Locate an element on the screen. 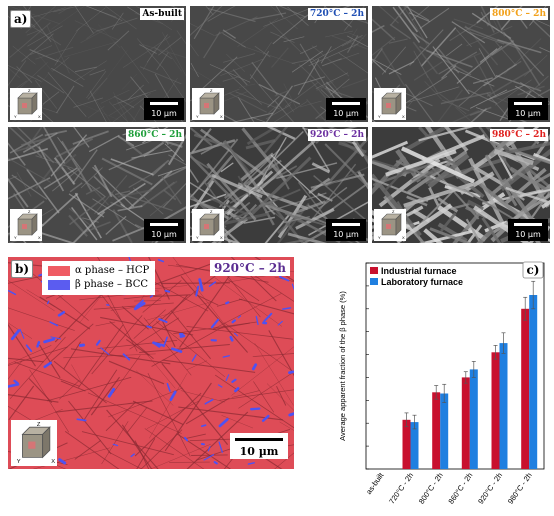  cube-shape: Y X Z is located at coordinates (209, 224).